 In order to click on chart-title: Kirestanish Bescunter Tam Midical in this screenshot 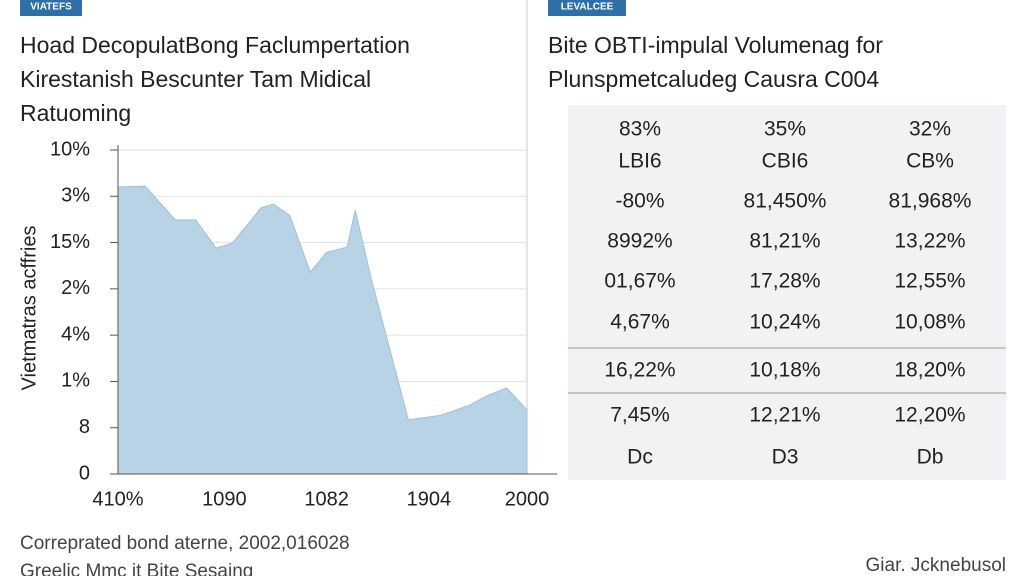, I will do `click(195, 79)`.